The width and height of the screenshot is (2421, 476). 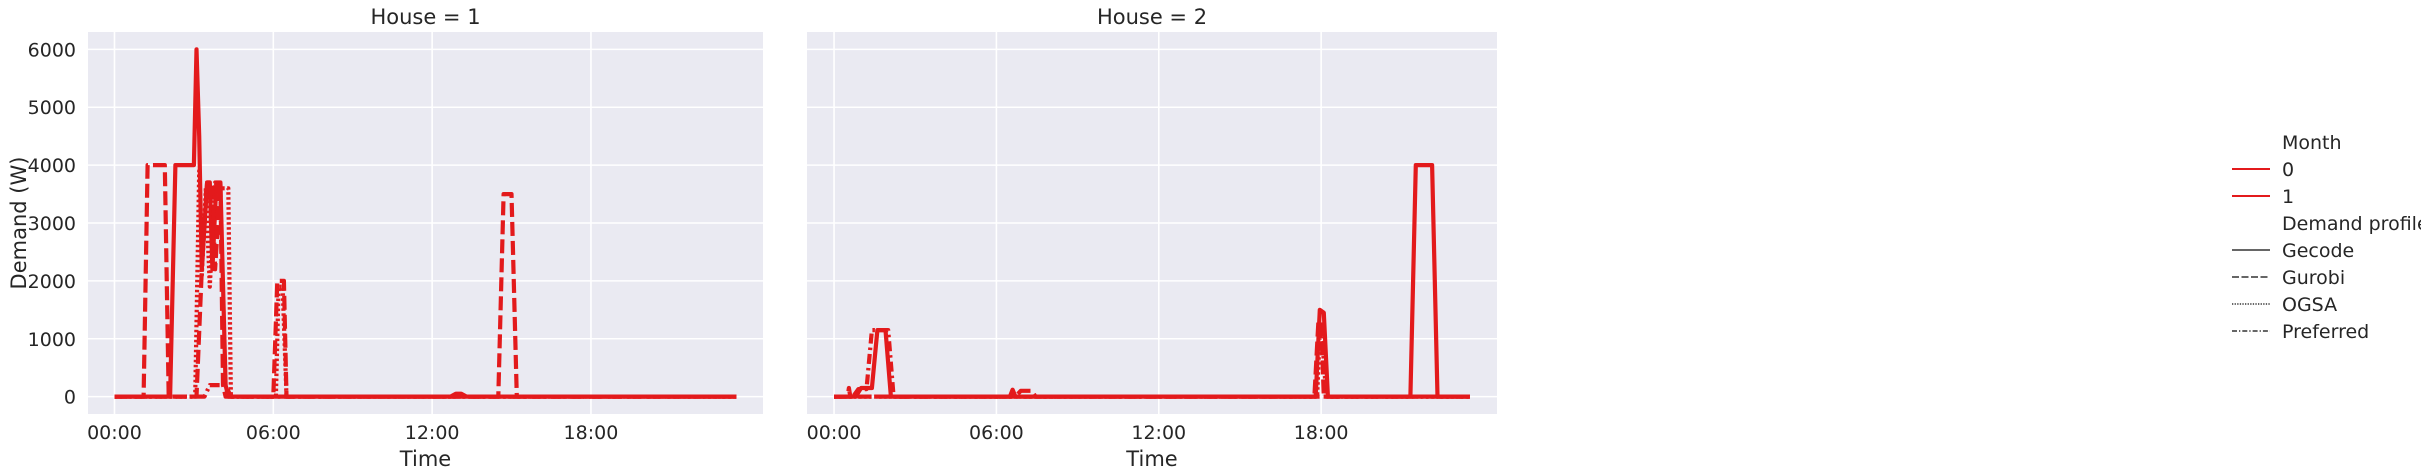 What do you see at coordinates (70, 398) in the screenshot?
I see `y-tick-label: 0` at bounding box center [70, 398].